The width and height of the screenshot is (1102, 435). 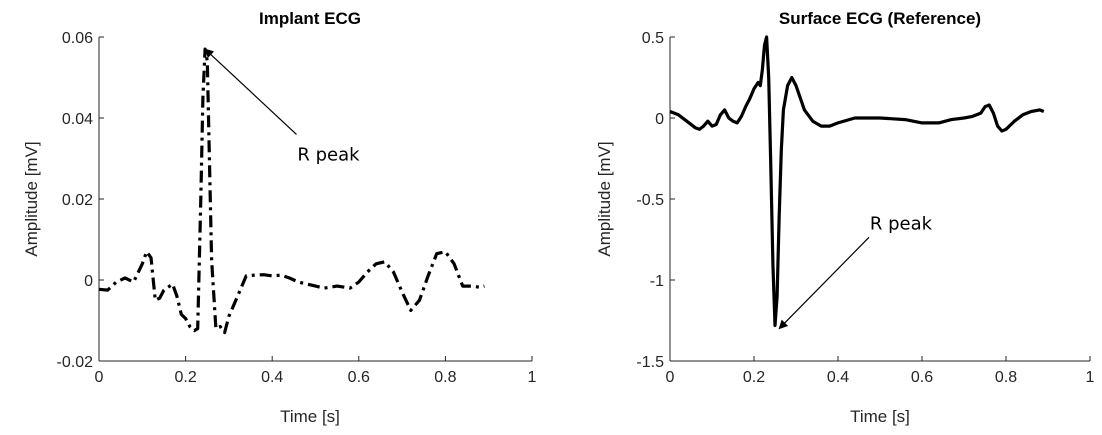 I want to click on y-tick-label: 0.5, so click(x=653, y=38).